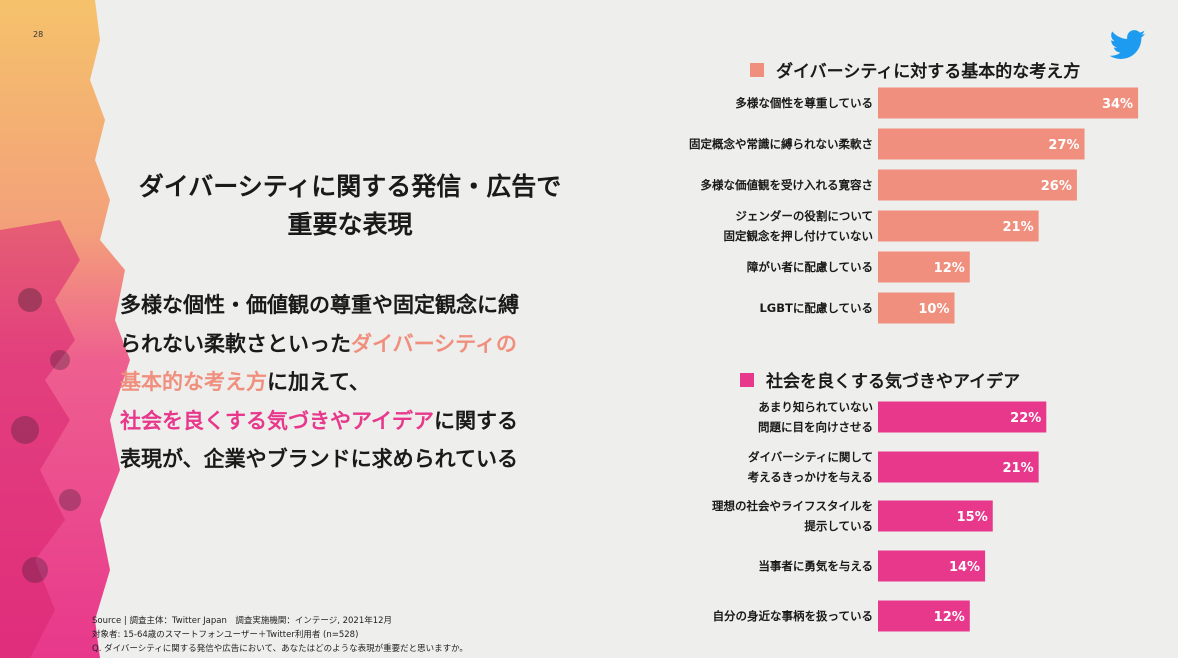 The height and width of the screenshot is (658, 1178). Describe the element at coordinates (1056, 186) in the screenshot. I see `value-label-1-3: 26%` at that location.